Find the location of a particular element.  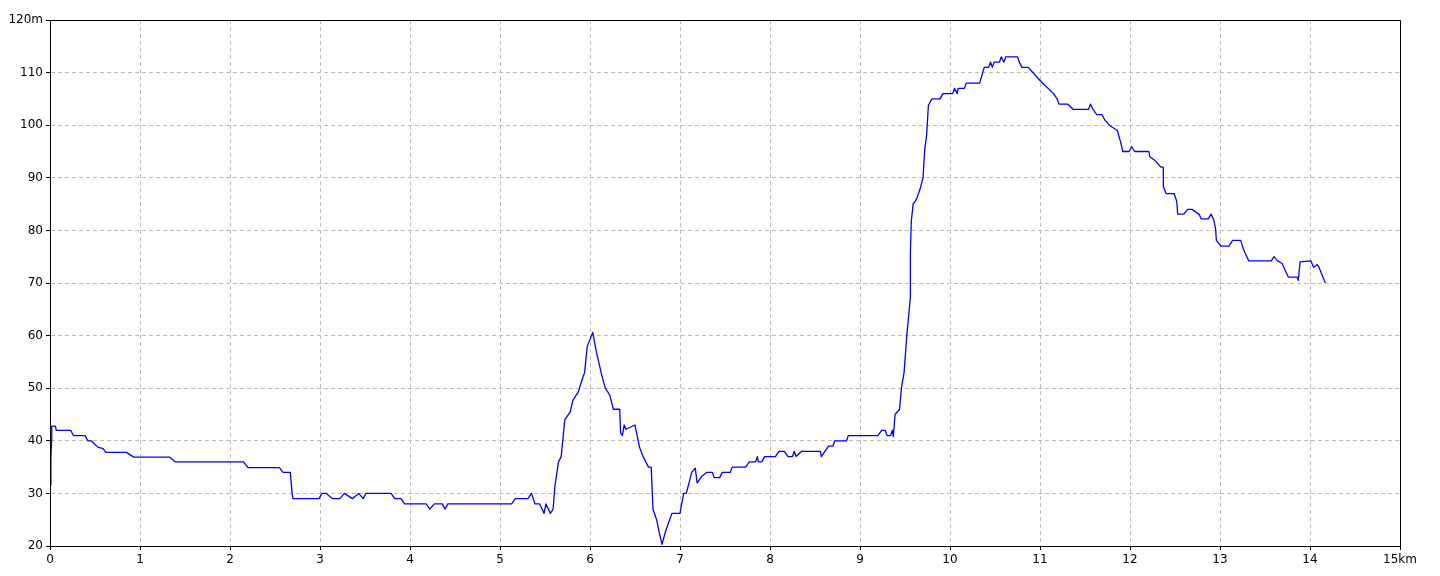

y-tick-label: 50 is located at coordinates (35, 387).